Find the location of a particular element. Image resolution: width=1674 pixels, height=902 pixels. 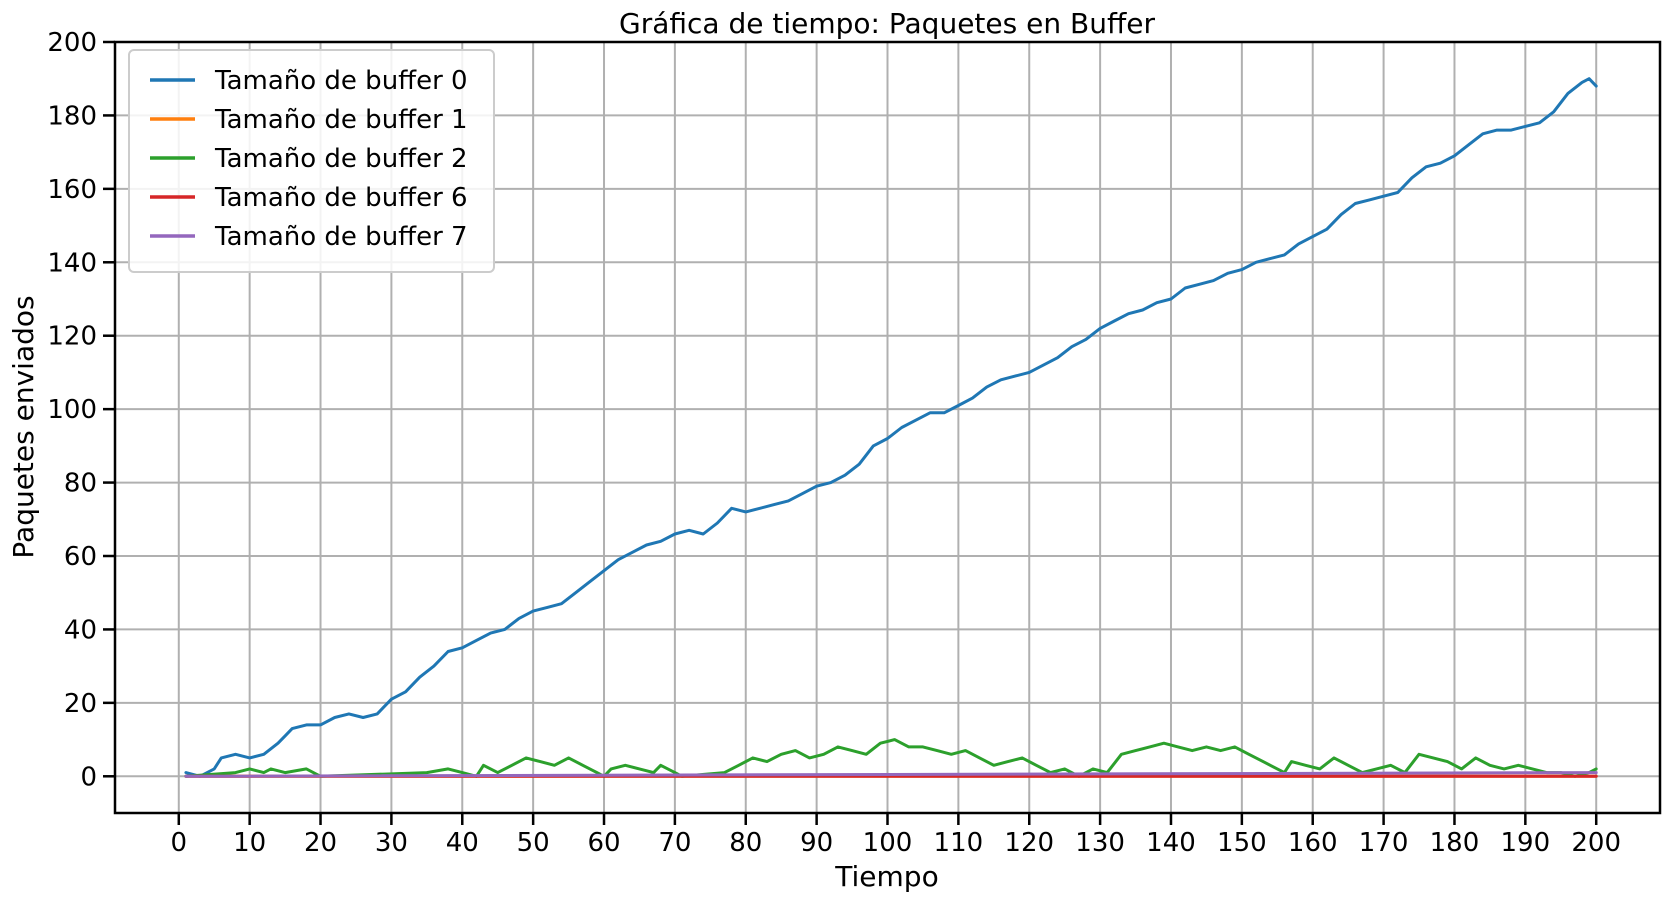

x-tick-label: 170 is located at coordinates (1384, 843).